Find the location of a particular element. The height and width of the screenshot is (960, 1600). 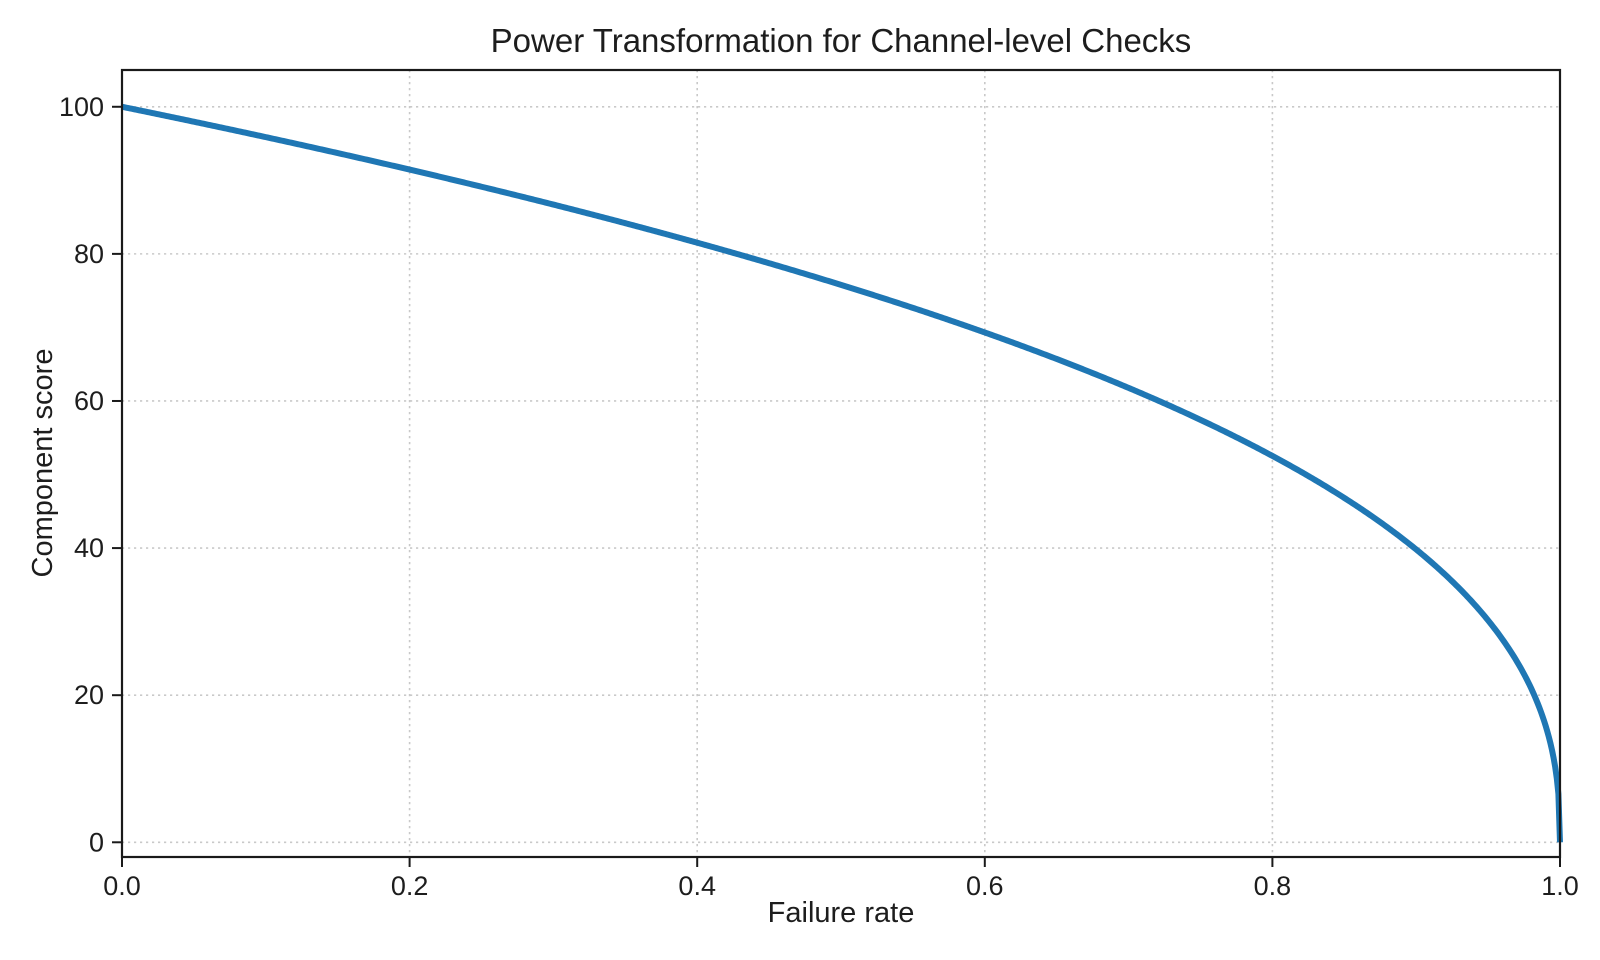

y-tick-label: 100 is located at coordinates (81, 107).